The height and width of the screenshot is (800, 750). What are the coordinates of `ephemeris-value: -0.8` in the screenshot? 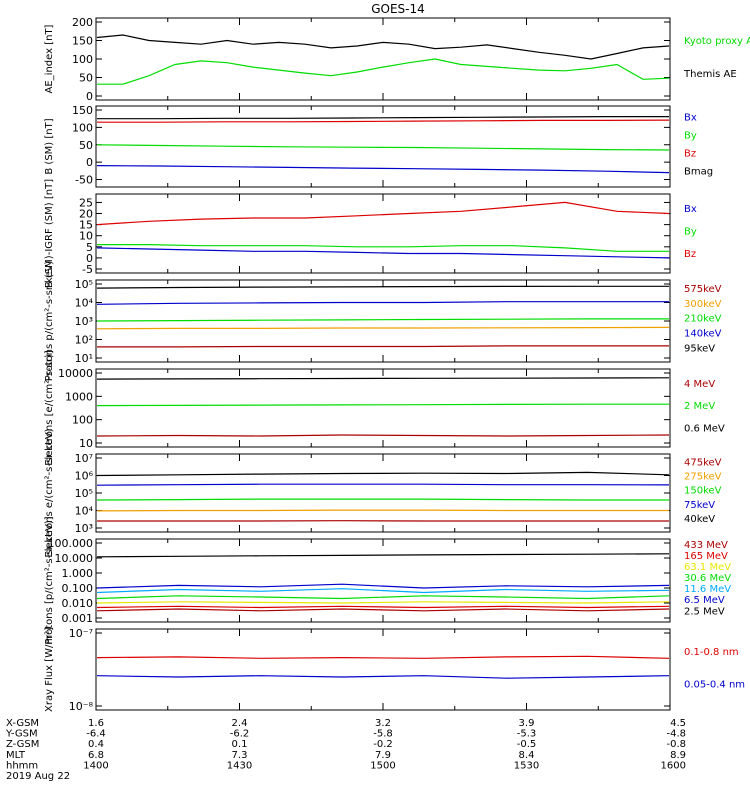 It's located at (676, 744).